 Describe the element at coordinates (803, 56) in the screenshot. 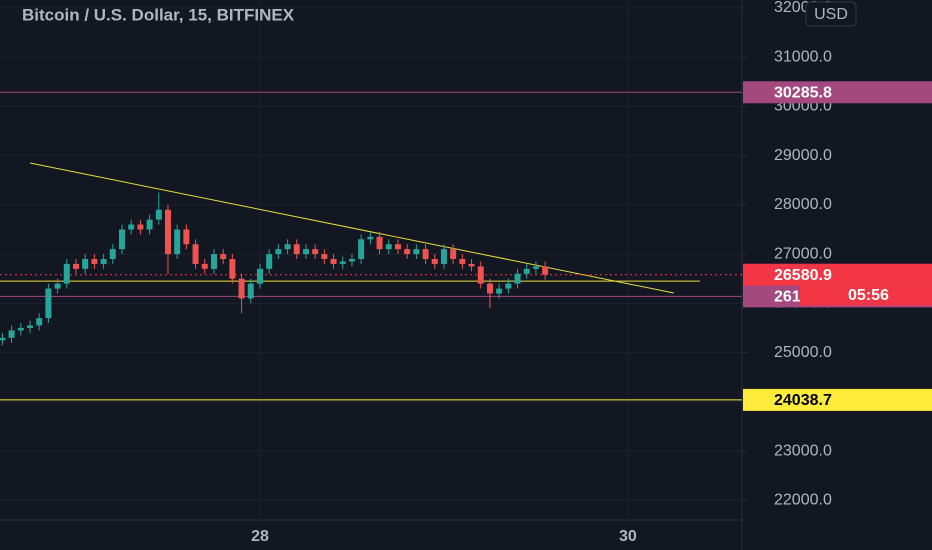

I see `y-tick-label: 31000.0` at that location.